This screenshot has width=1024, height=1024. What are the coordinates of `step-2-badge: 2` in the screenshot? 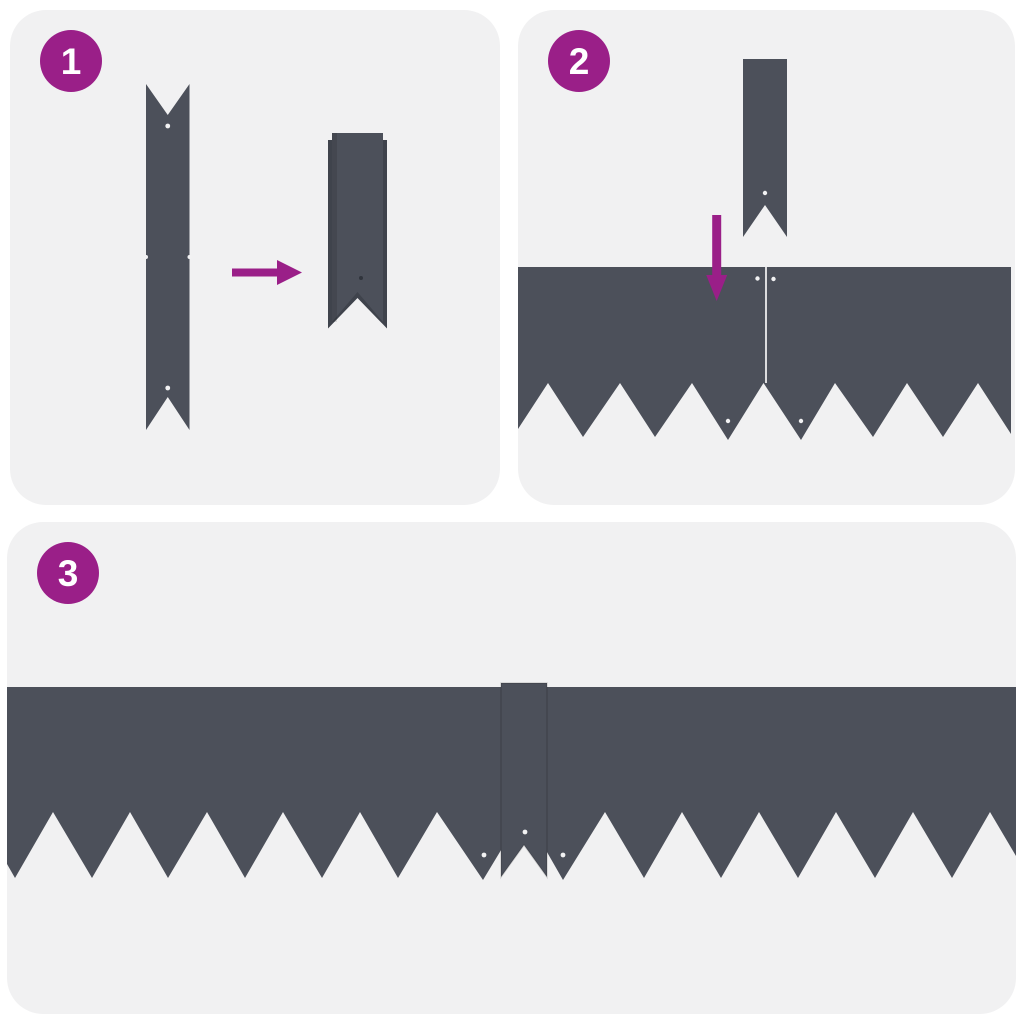 It's located at (579, 61).